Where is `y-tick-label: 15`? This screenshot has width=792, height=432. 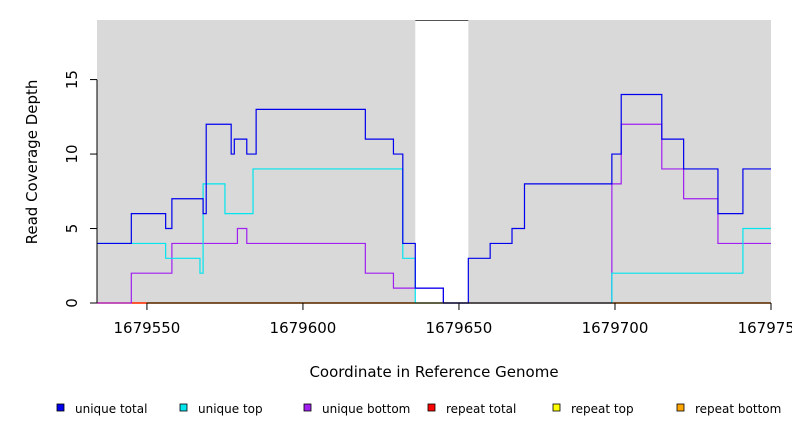 y-tick-label: 15 is located at coordinates (72, 79).